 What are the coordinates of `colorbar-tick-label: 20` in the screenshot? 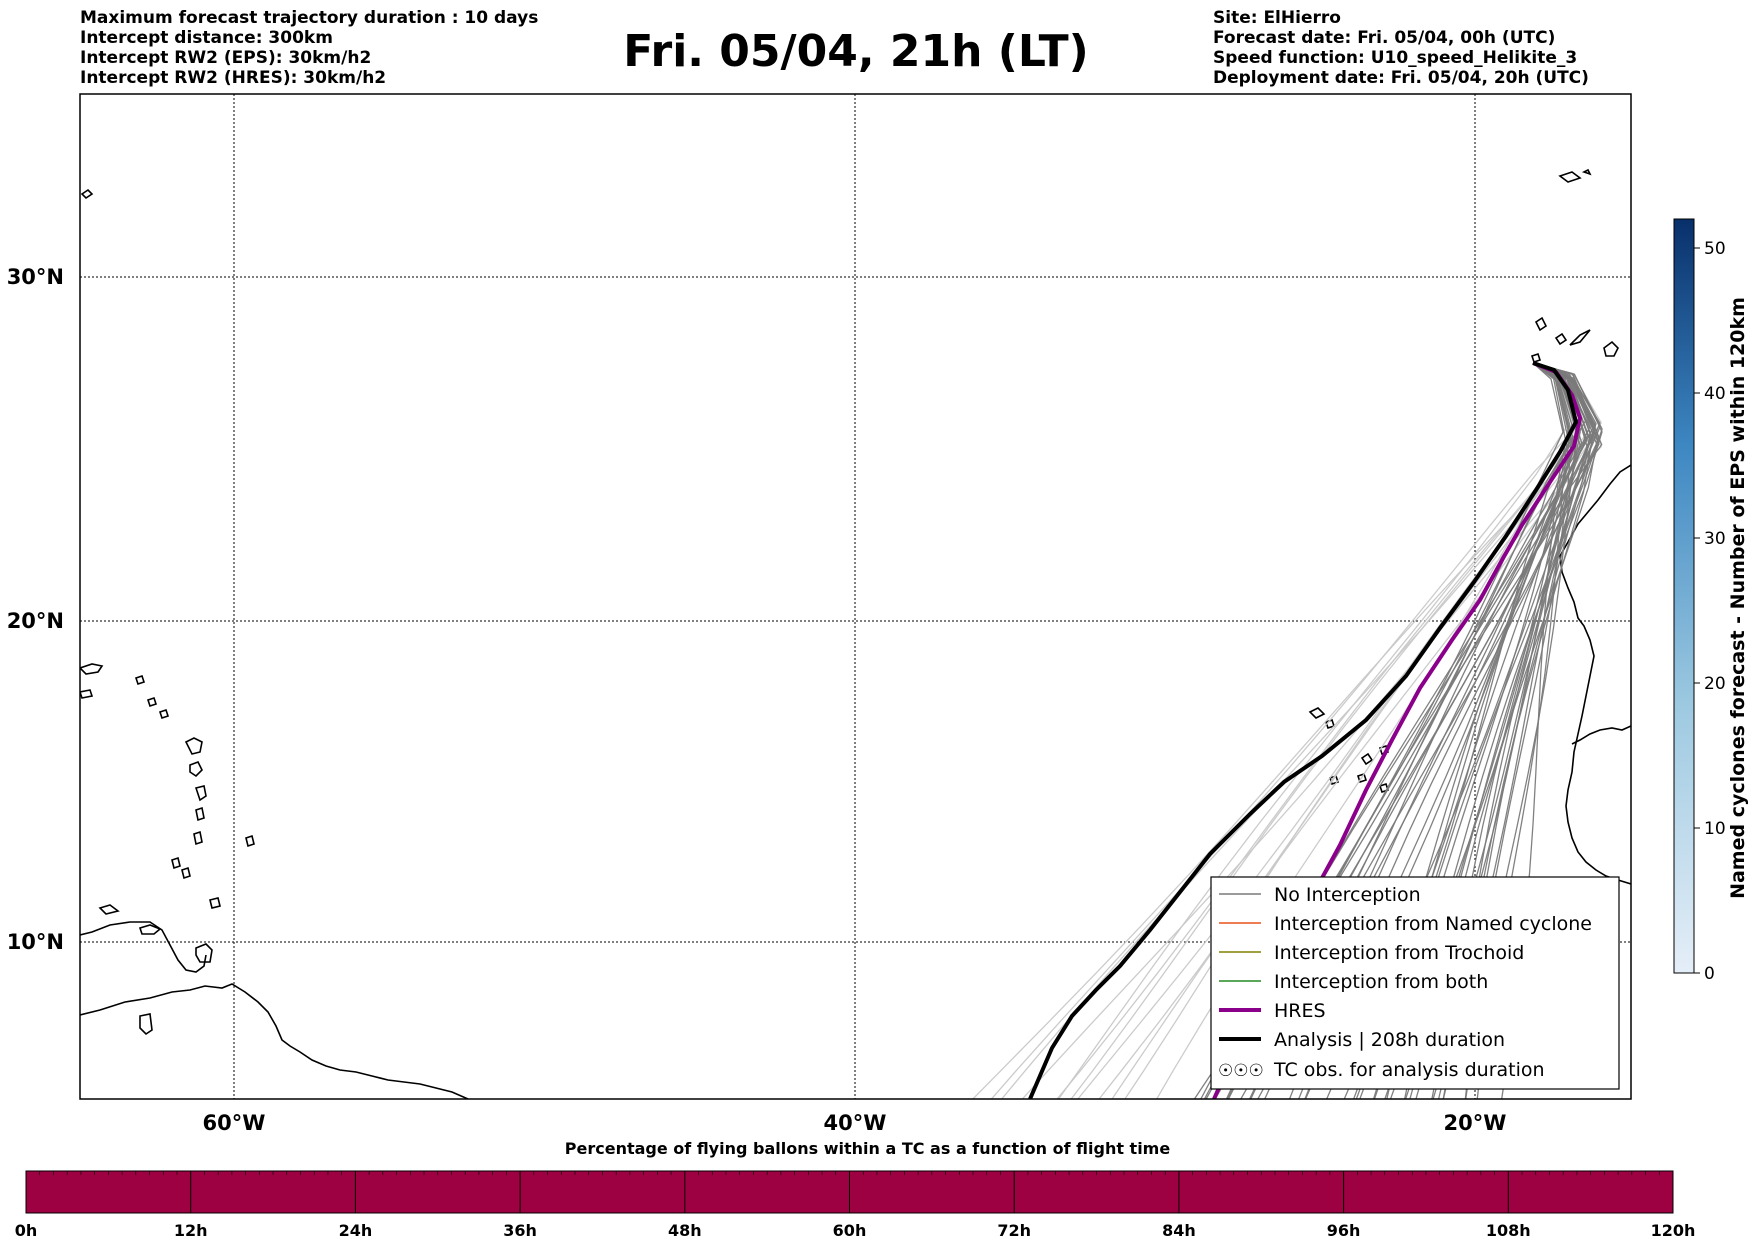 It's located at (1715, 684).